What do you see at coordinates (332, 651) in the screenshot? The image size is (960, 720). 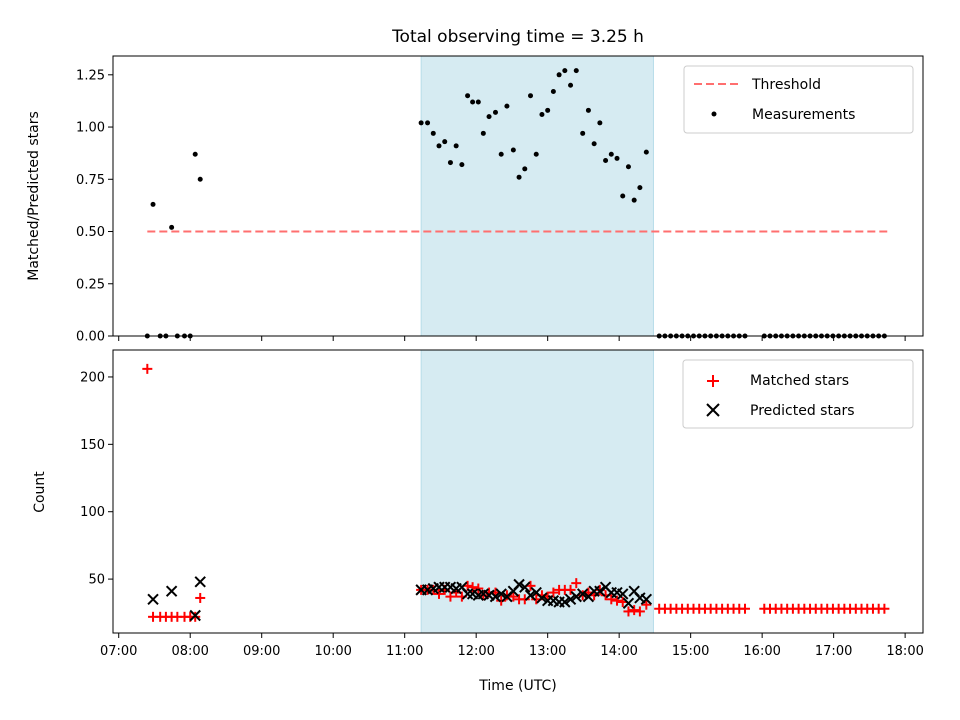 I see `x-tick-label: 10:00` at bounding box center [332, 651].